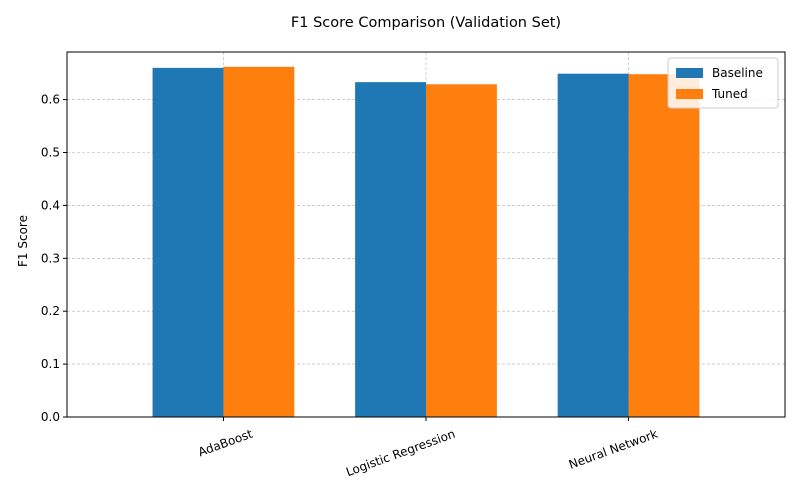 The height and width of the screenshot is (504, 800). What do you see at coordinates (23, 241) in the screenshot?
I see `y-axis-label: F1 Score` at bounding box center [23, 241].